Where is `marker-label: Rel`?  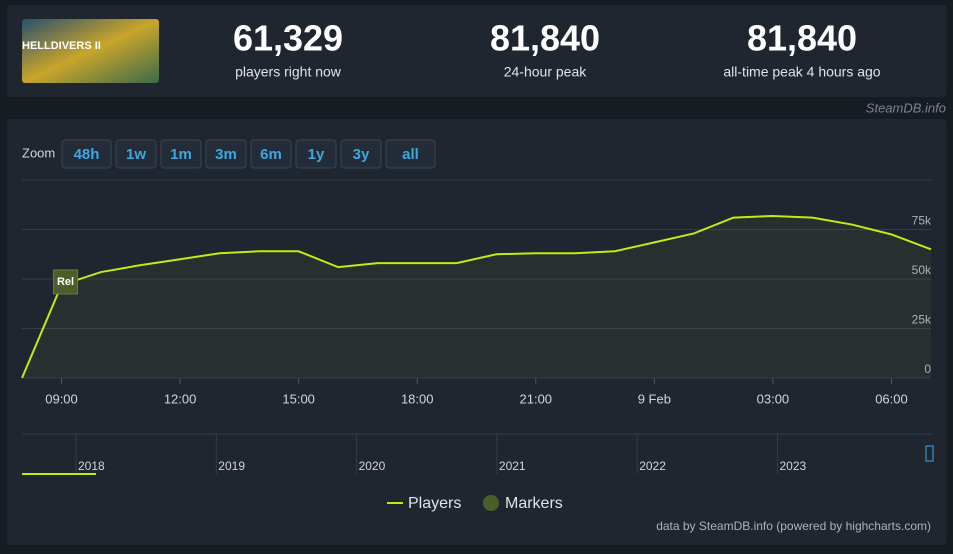
marker-label: Rel is located at coordinates (65, 282).